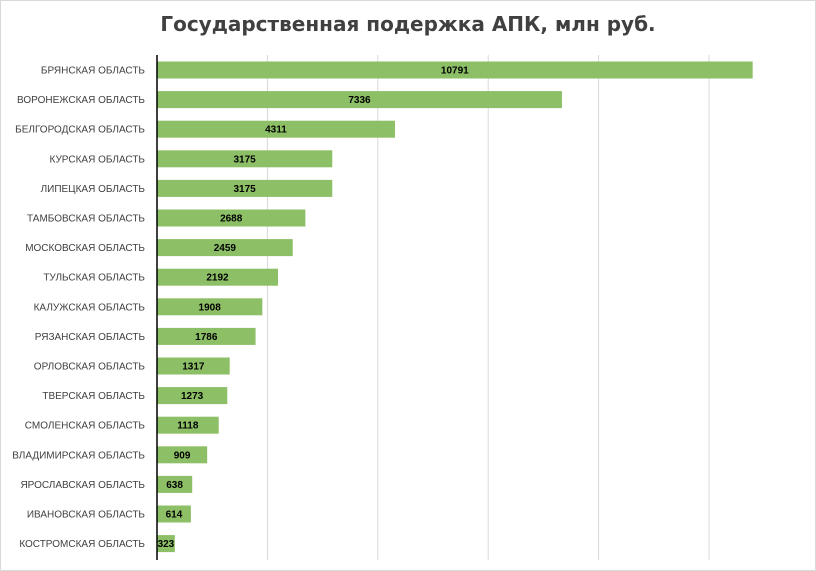 This screenshot has height=571, width=816. What do you see at coordinates (86, 515) in the screenshot?
I see `category-label: ИВАНОВСКАЯ ОБЛАСТЬ` at bounding box center [86, 515].